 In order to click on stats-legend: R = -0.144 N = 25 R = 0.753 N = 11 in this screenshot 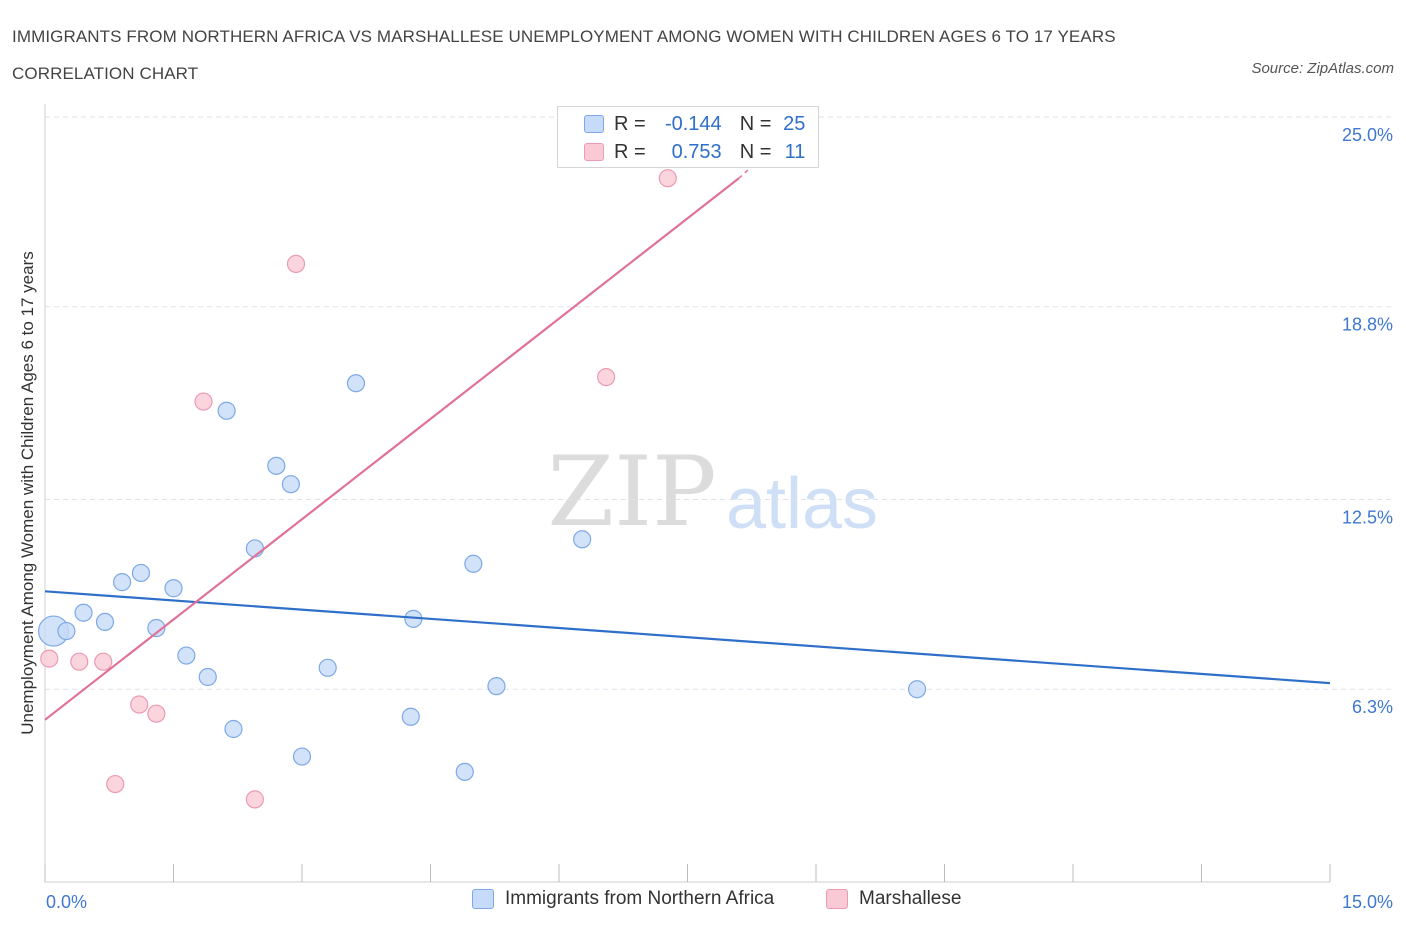, I will do `click(688, 137)`.